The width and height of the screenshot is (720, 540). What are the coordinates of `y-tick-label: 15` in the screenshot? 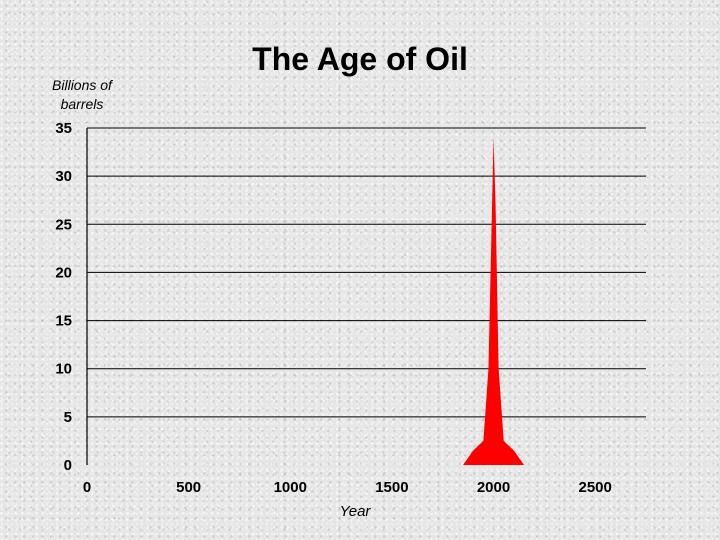 It's located at (63, 321).